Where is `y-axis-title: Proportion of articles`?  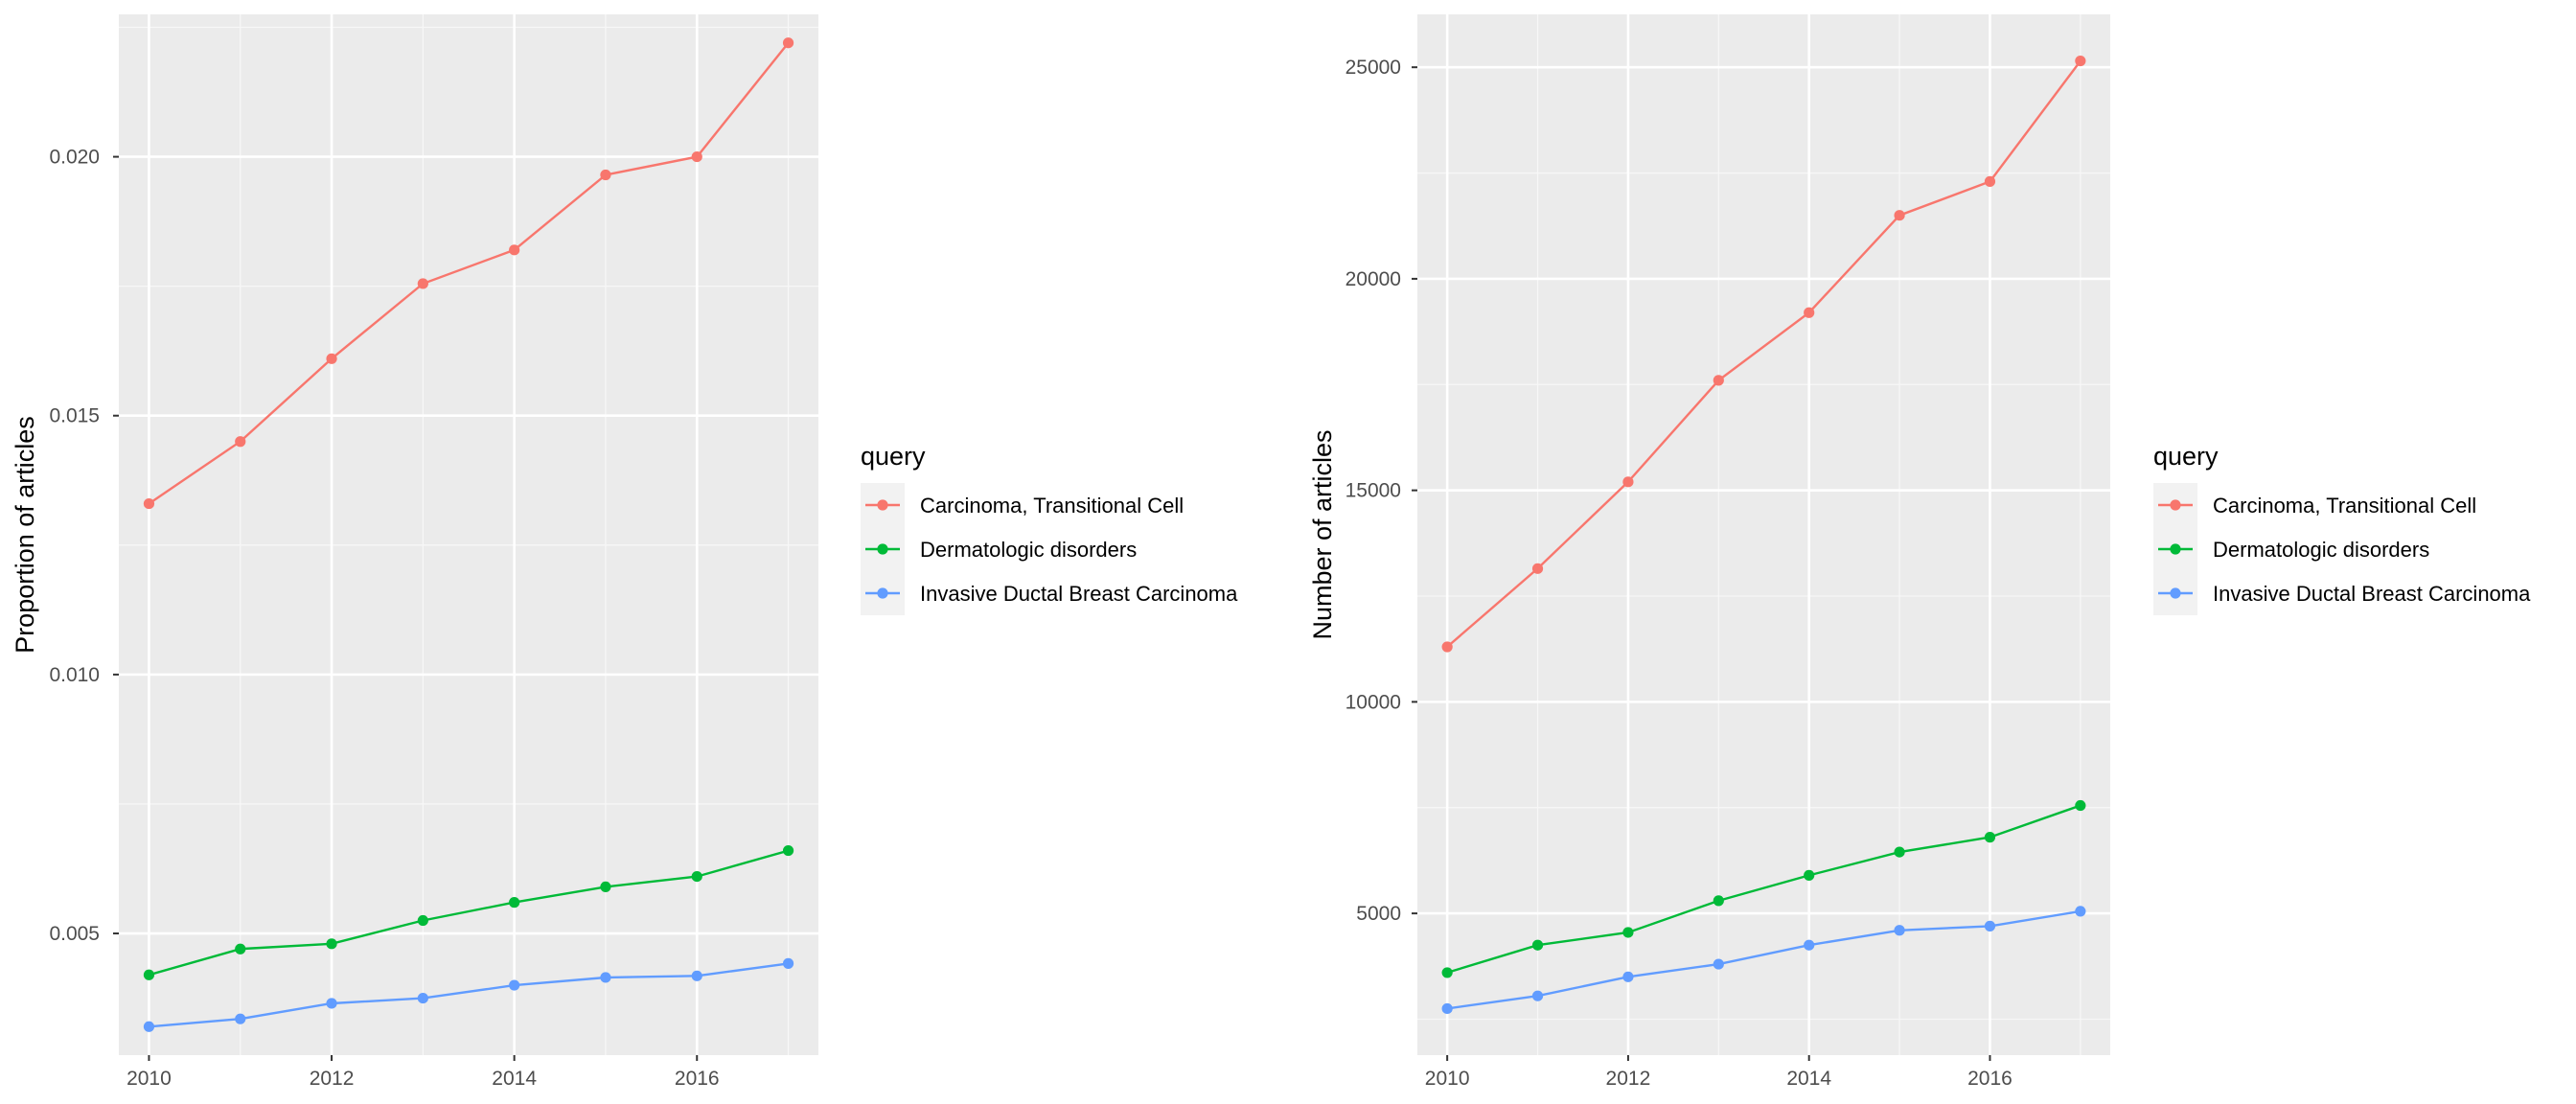 y-axis-title: Proportion of articles is located at coordinates (25, 535).